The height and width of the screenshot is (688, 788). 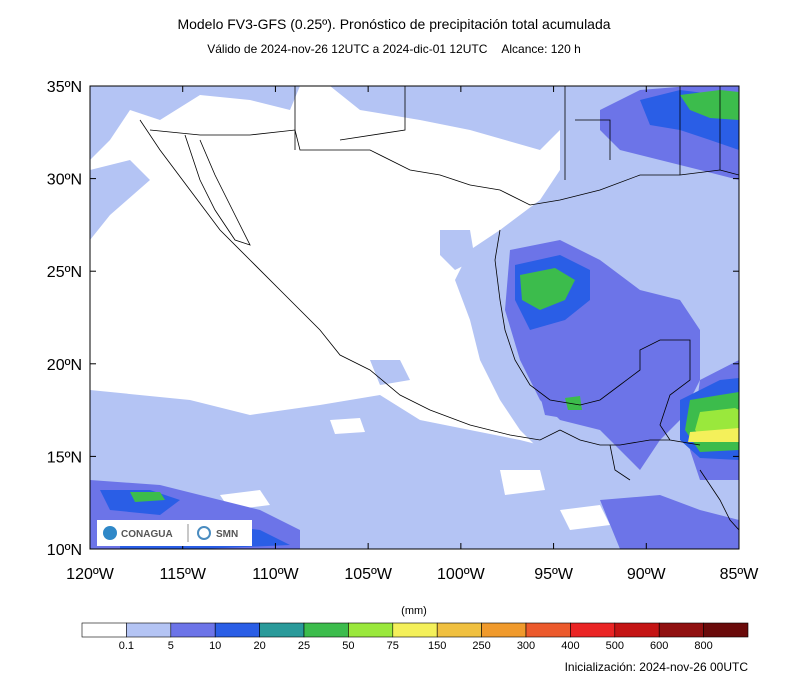 I want to click on colorbar-labels: 0.1 5 10 20 25 50 75 150 250 300 400 500 600 800, so click(x=416, y=646).